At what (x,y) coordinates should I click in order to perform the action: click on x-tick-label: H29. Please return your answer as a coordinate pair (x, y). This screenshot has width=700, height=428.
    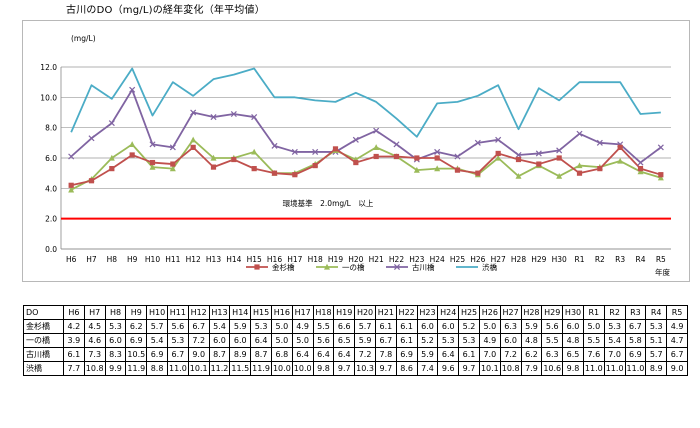
    Looking at the image, I should click on (538, 259).